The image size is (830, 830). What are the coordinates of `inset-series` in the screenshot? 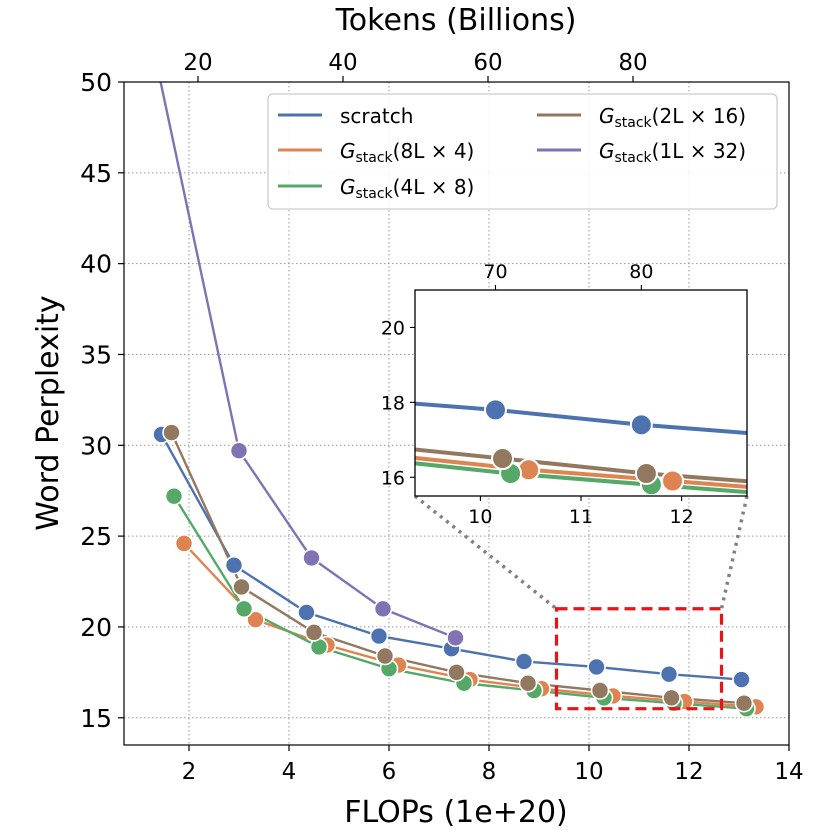 It's located at (447, 451).